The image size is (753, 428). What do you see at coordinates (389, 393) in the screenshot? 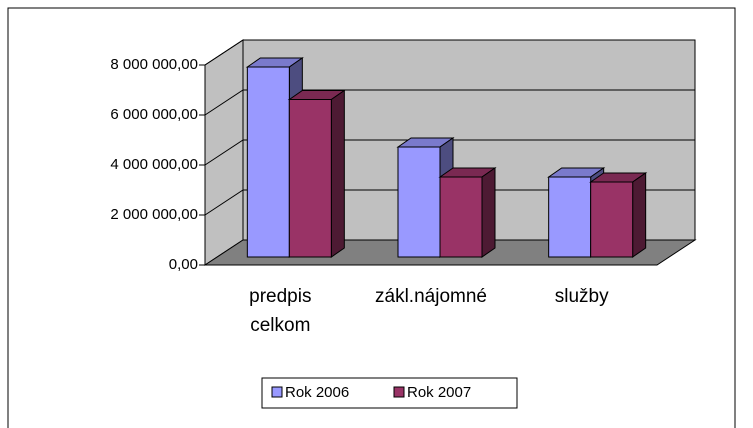
I see `legend` at bounding box center [389, 393].